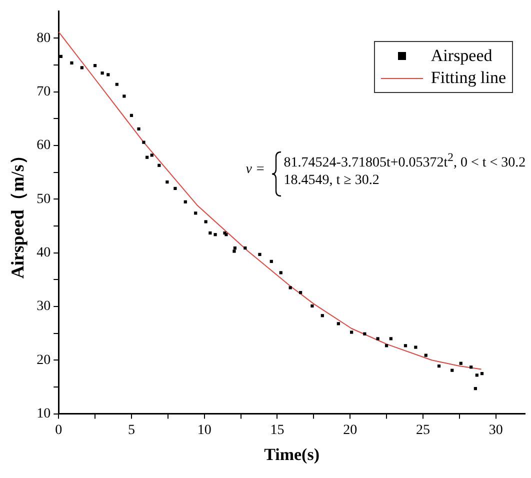  I want to click on x-tick-label: 25, so click(423, 430).